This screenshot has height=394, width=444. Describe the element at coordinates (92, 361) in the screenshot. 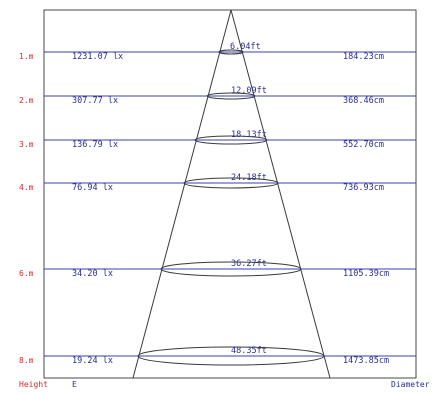

I see `illuminance-value: 19.24 lx` at that location.